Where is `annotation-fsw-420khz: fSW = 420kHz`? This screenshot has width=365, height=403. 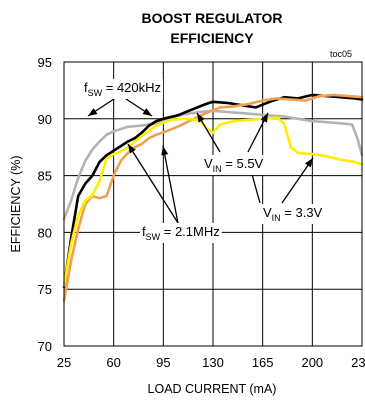
annotation-fsw-420khz: fSW = 420kHz is located at coordinates (122, 89).